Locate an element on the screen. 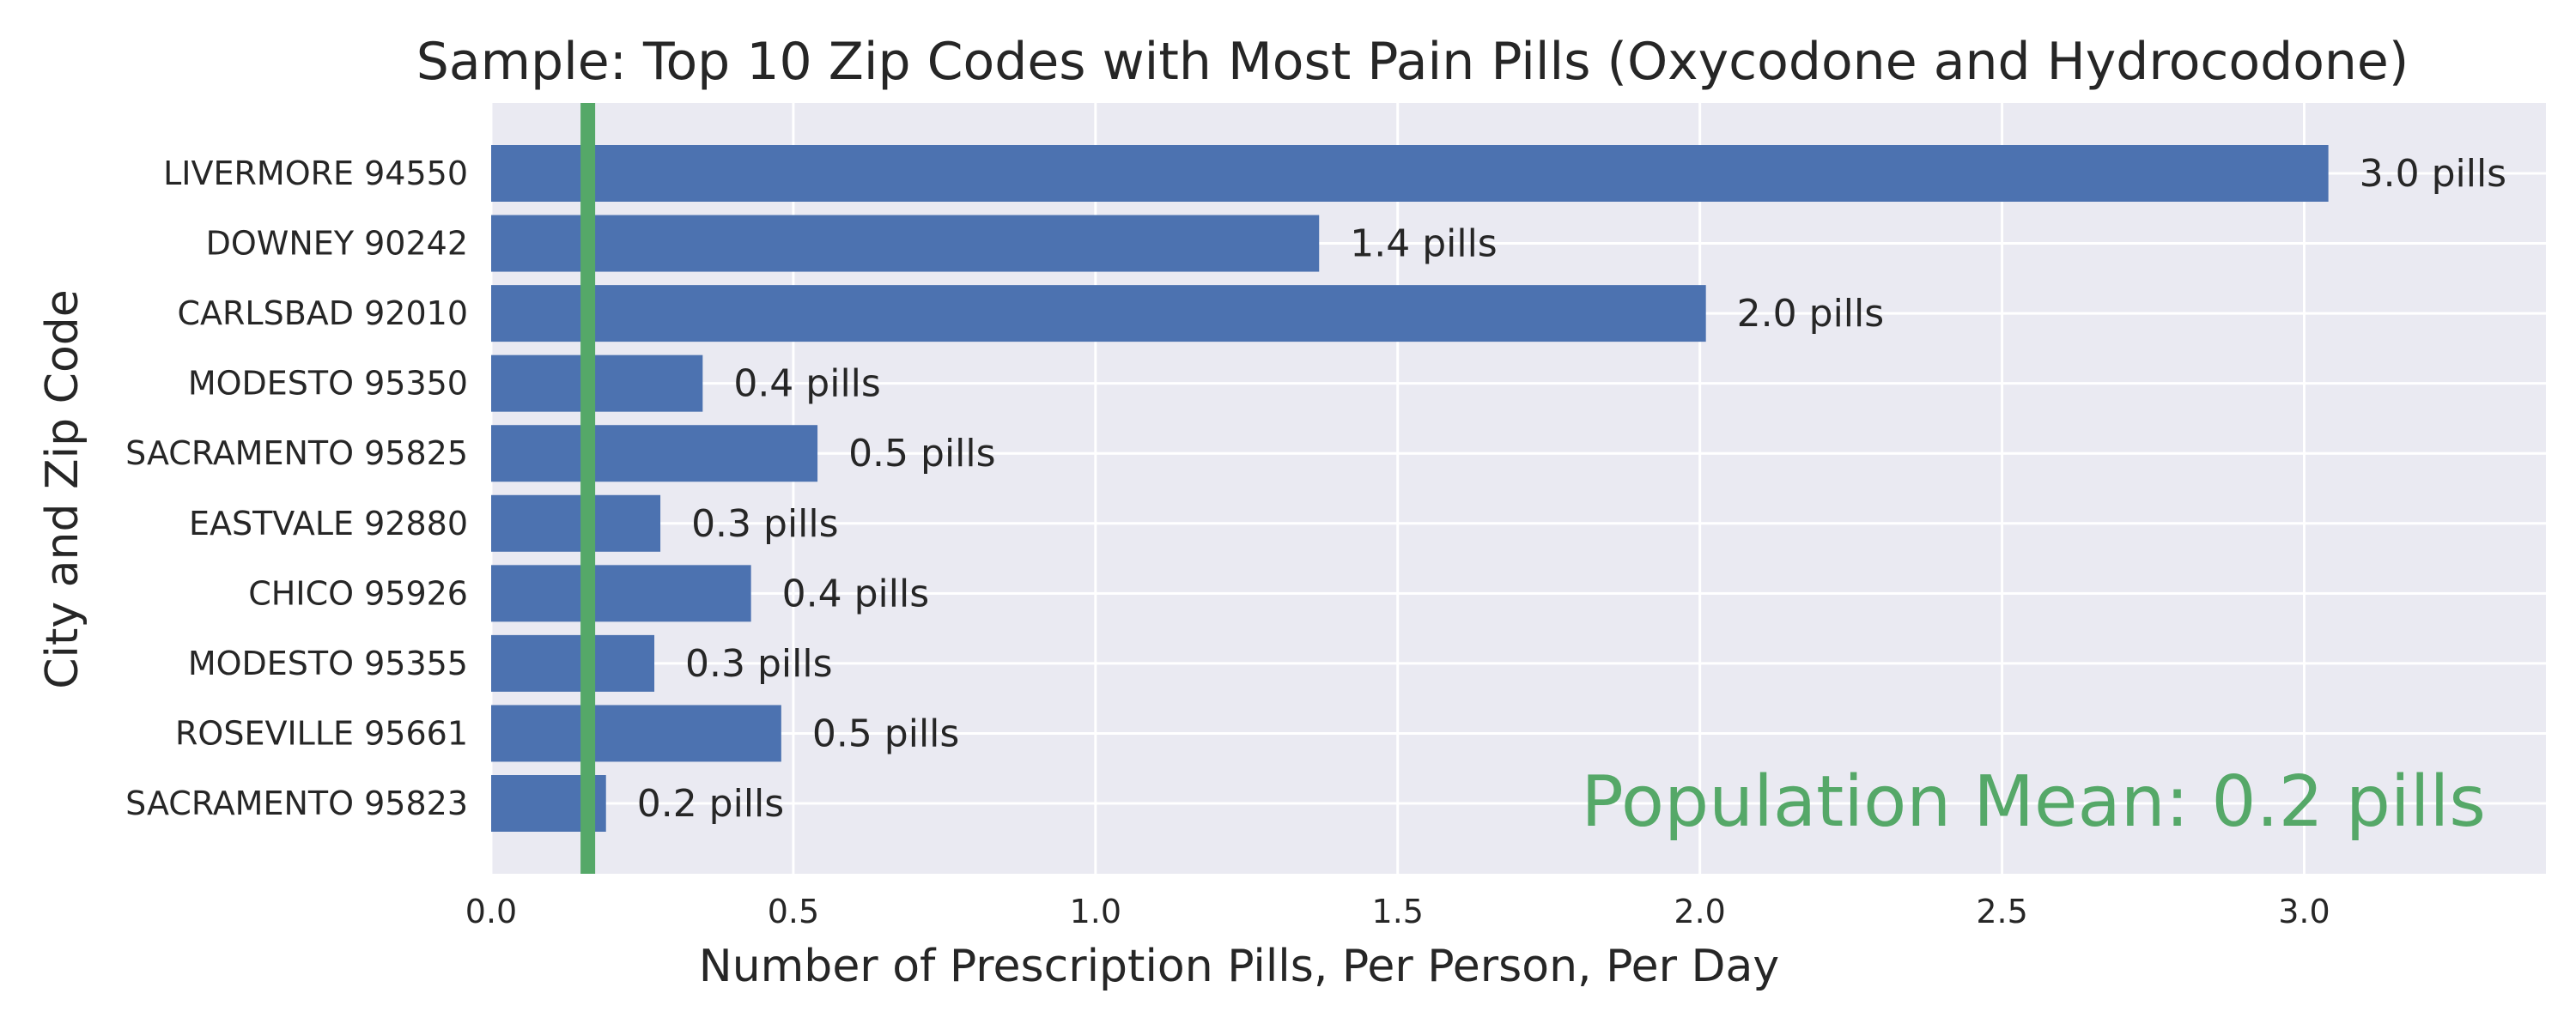 The width and height of the screenshot is (2576, 1030). y-axis-label: City and Zip Code is located at coordinates (62, 489).